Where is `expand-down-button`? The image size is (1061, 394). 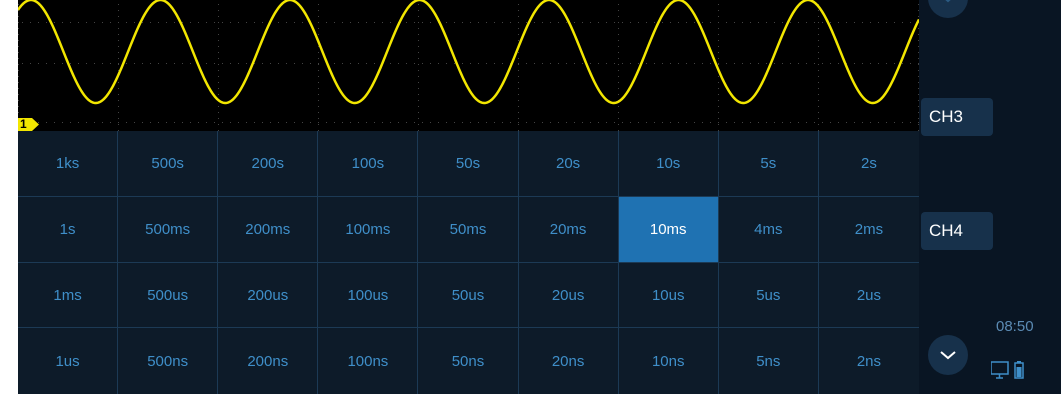 expand-down-button is located at coordinates (948, 355).